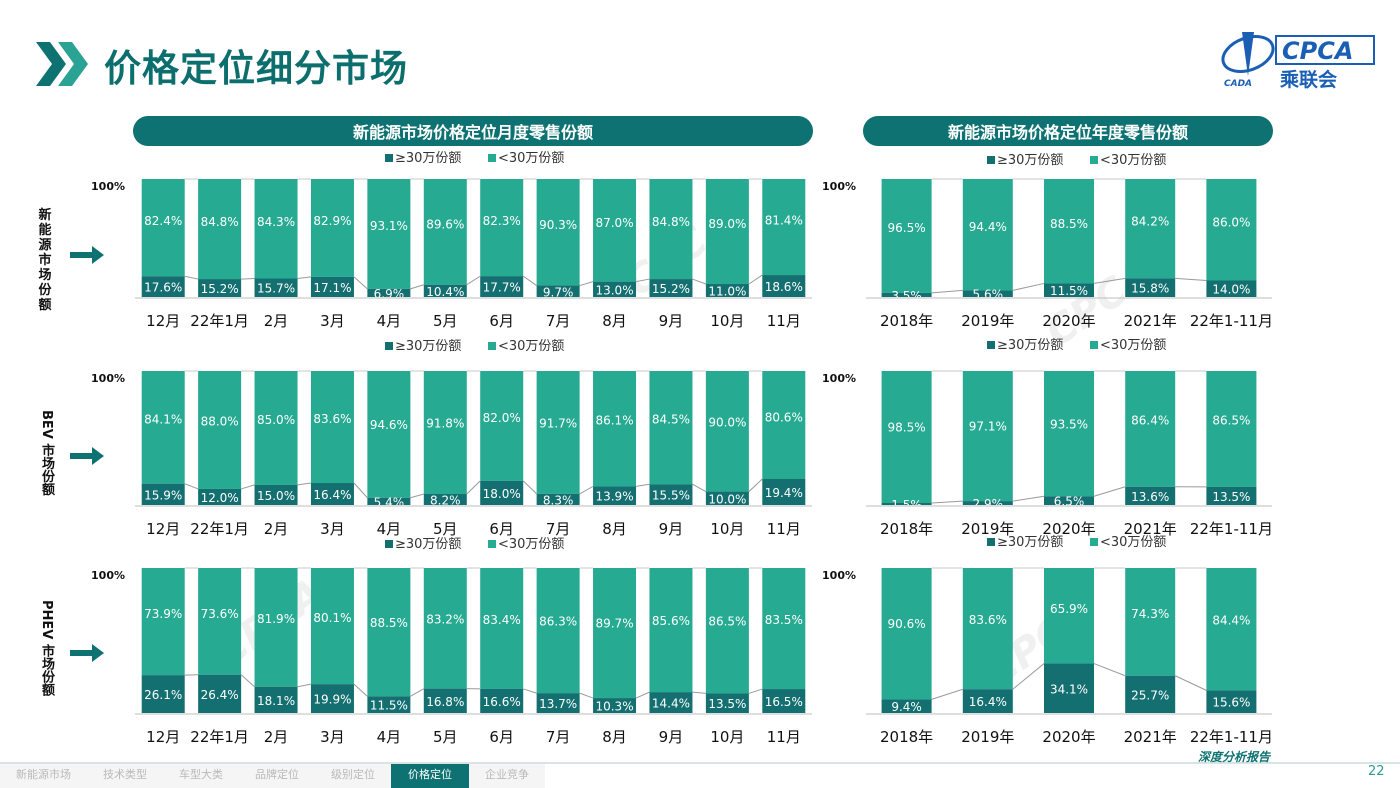  I want to click on row-label-nev: 新能源市场份额, so click(45, 260).